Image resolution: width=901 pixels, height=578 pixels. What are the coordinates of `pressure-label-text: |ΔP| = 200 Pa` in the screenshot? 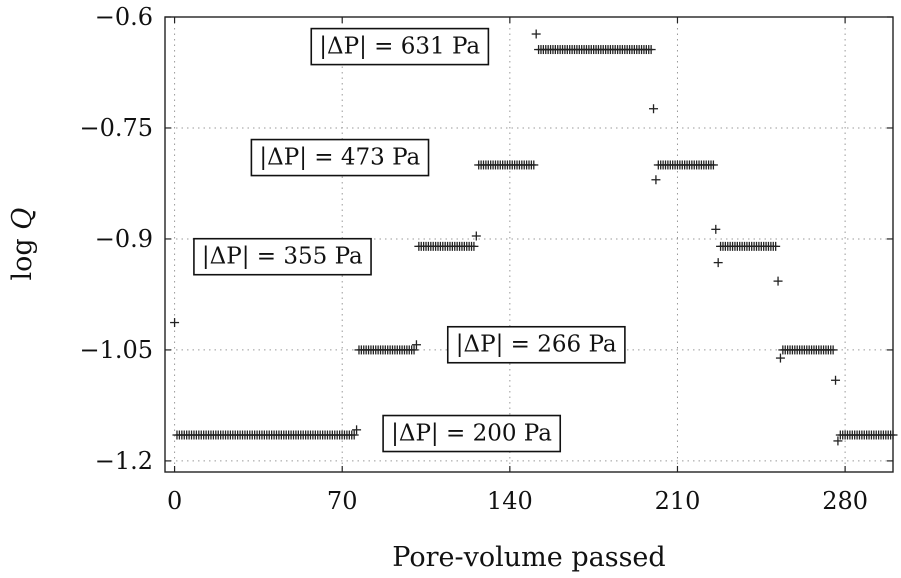 It's located at (471, 434).